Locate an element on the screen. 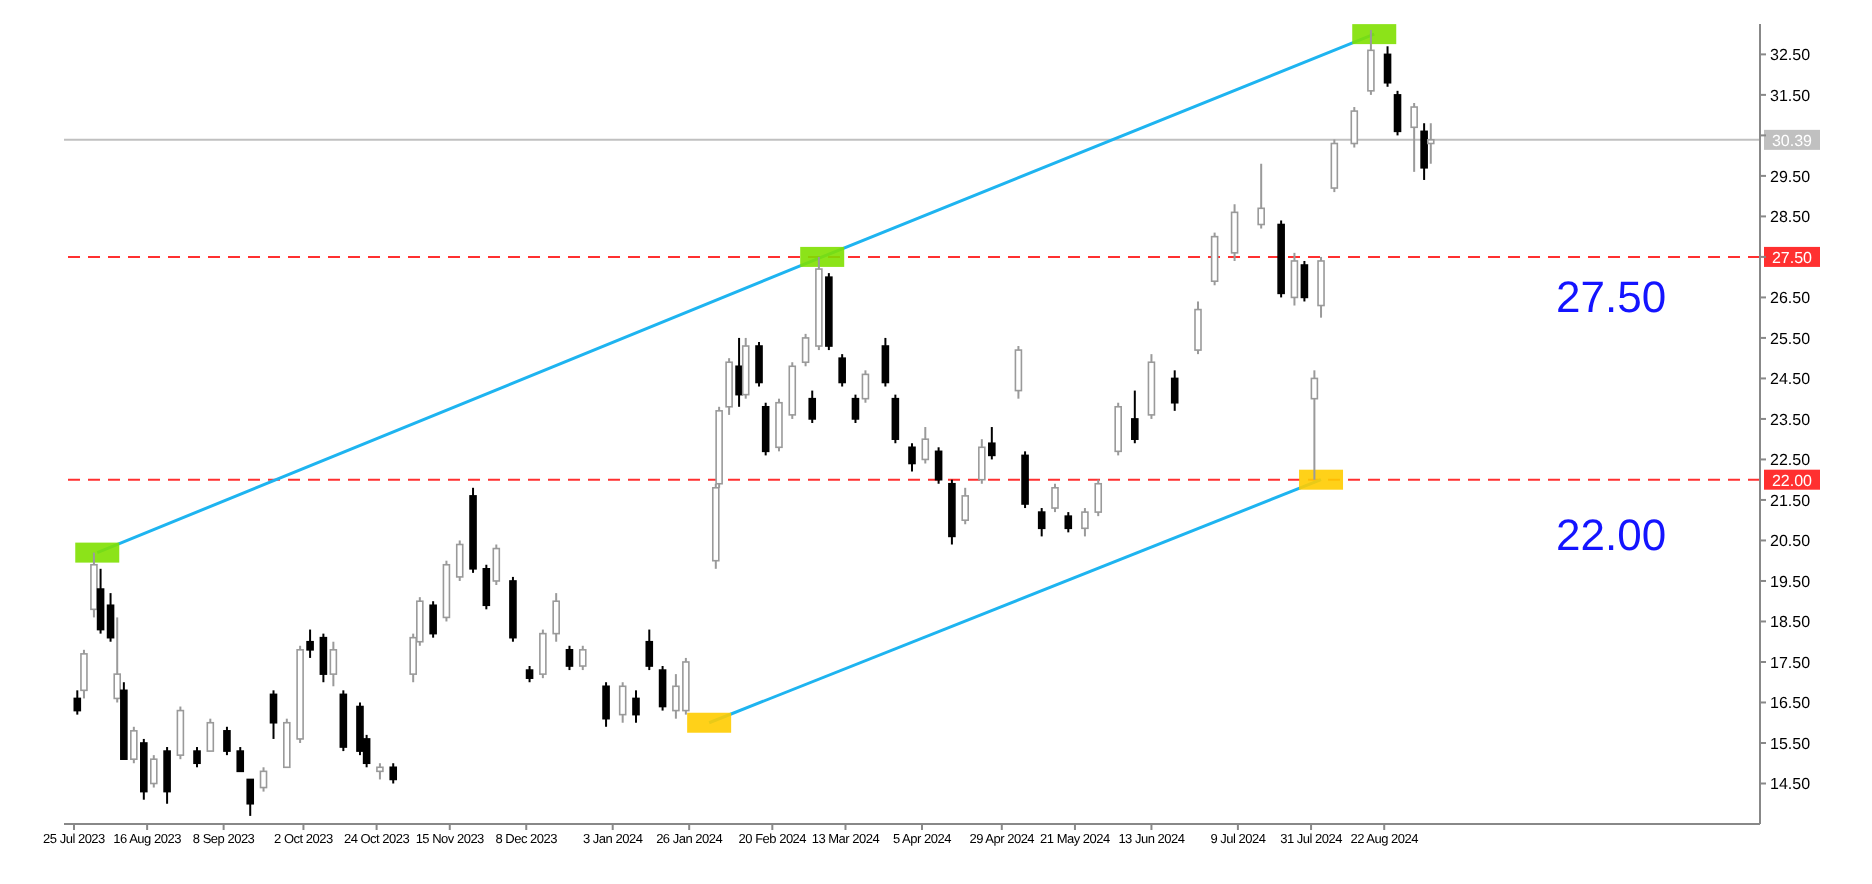 This screenshot has width=1872, height=884. y-tick-label: 26.50 is located at coordinates (1791, 298).